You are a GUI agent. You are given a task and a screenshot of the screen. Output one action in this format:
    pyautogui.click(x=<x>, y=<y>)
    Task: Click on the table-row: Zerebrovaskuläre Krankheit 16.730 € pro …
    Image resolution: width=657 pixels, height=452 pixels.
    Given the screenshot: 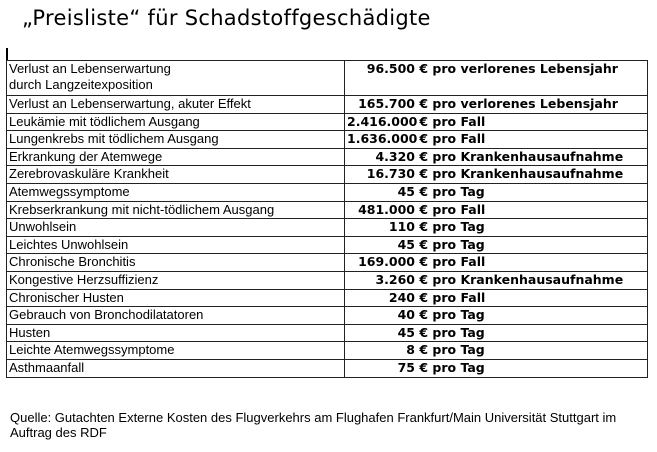 What is the action you would take?
    pyautogui.click(x=327, y=174)
    